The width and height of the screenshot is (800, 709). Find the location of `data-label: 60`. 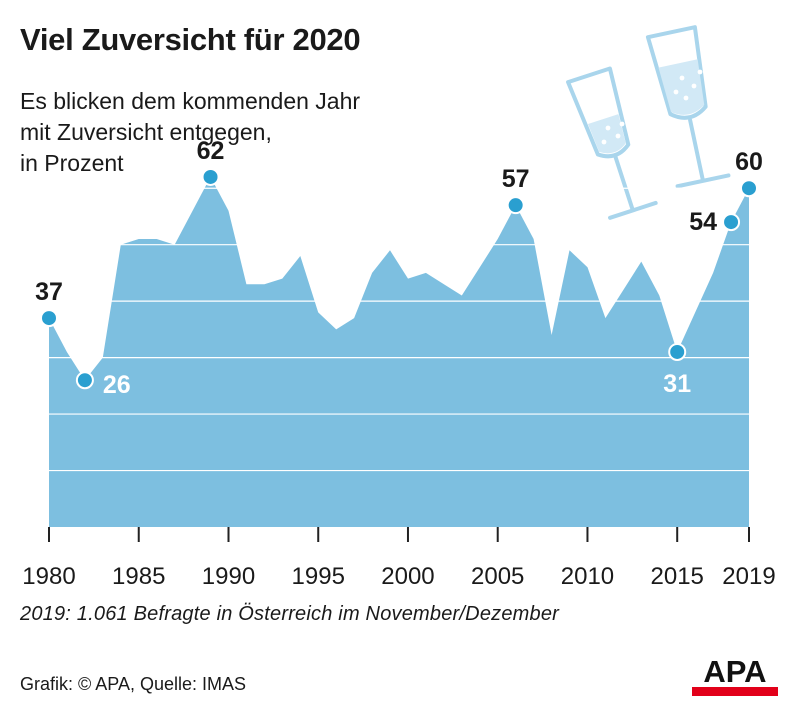

data-label: 60 is located at coordinates (749, 162).